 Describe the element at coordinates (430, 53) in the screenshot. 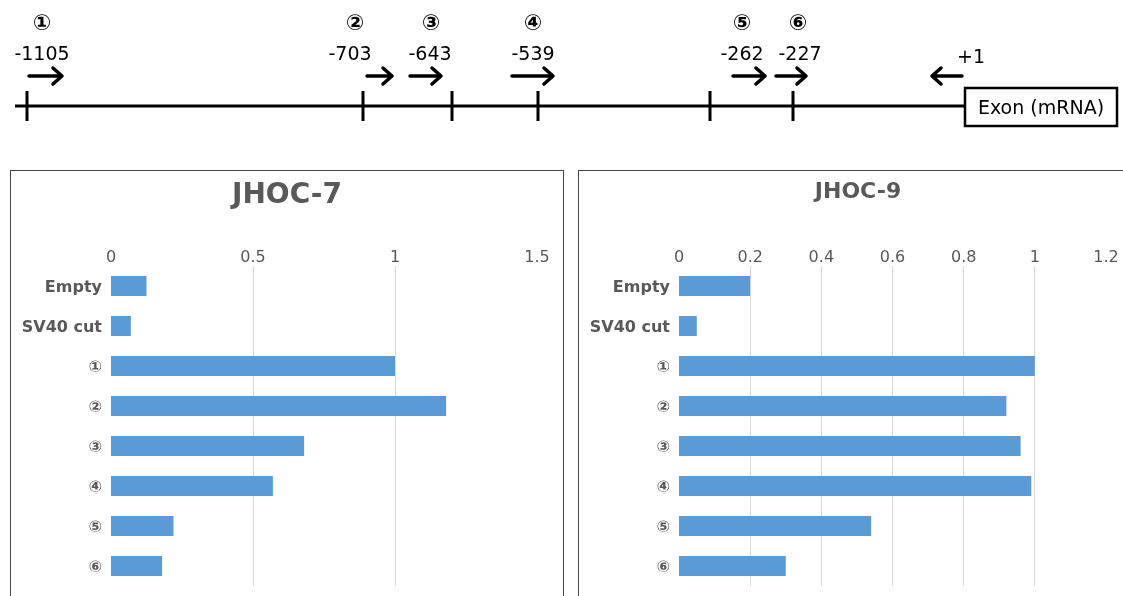

I see `text: -643` at that location.